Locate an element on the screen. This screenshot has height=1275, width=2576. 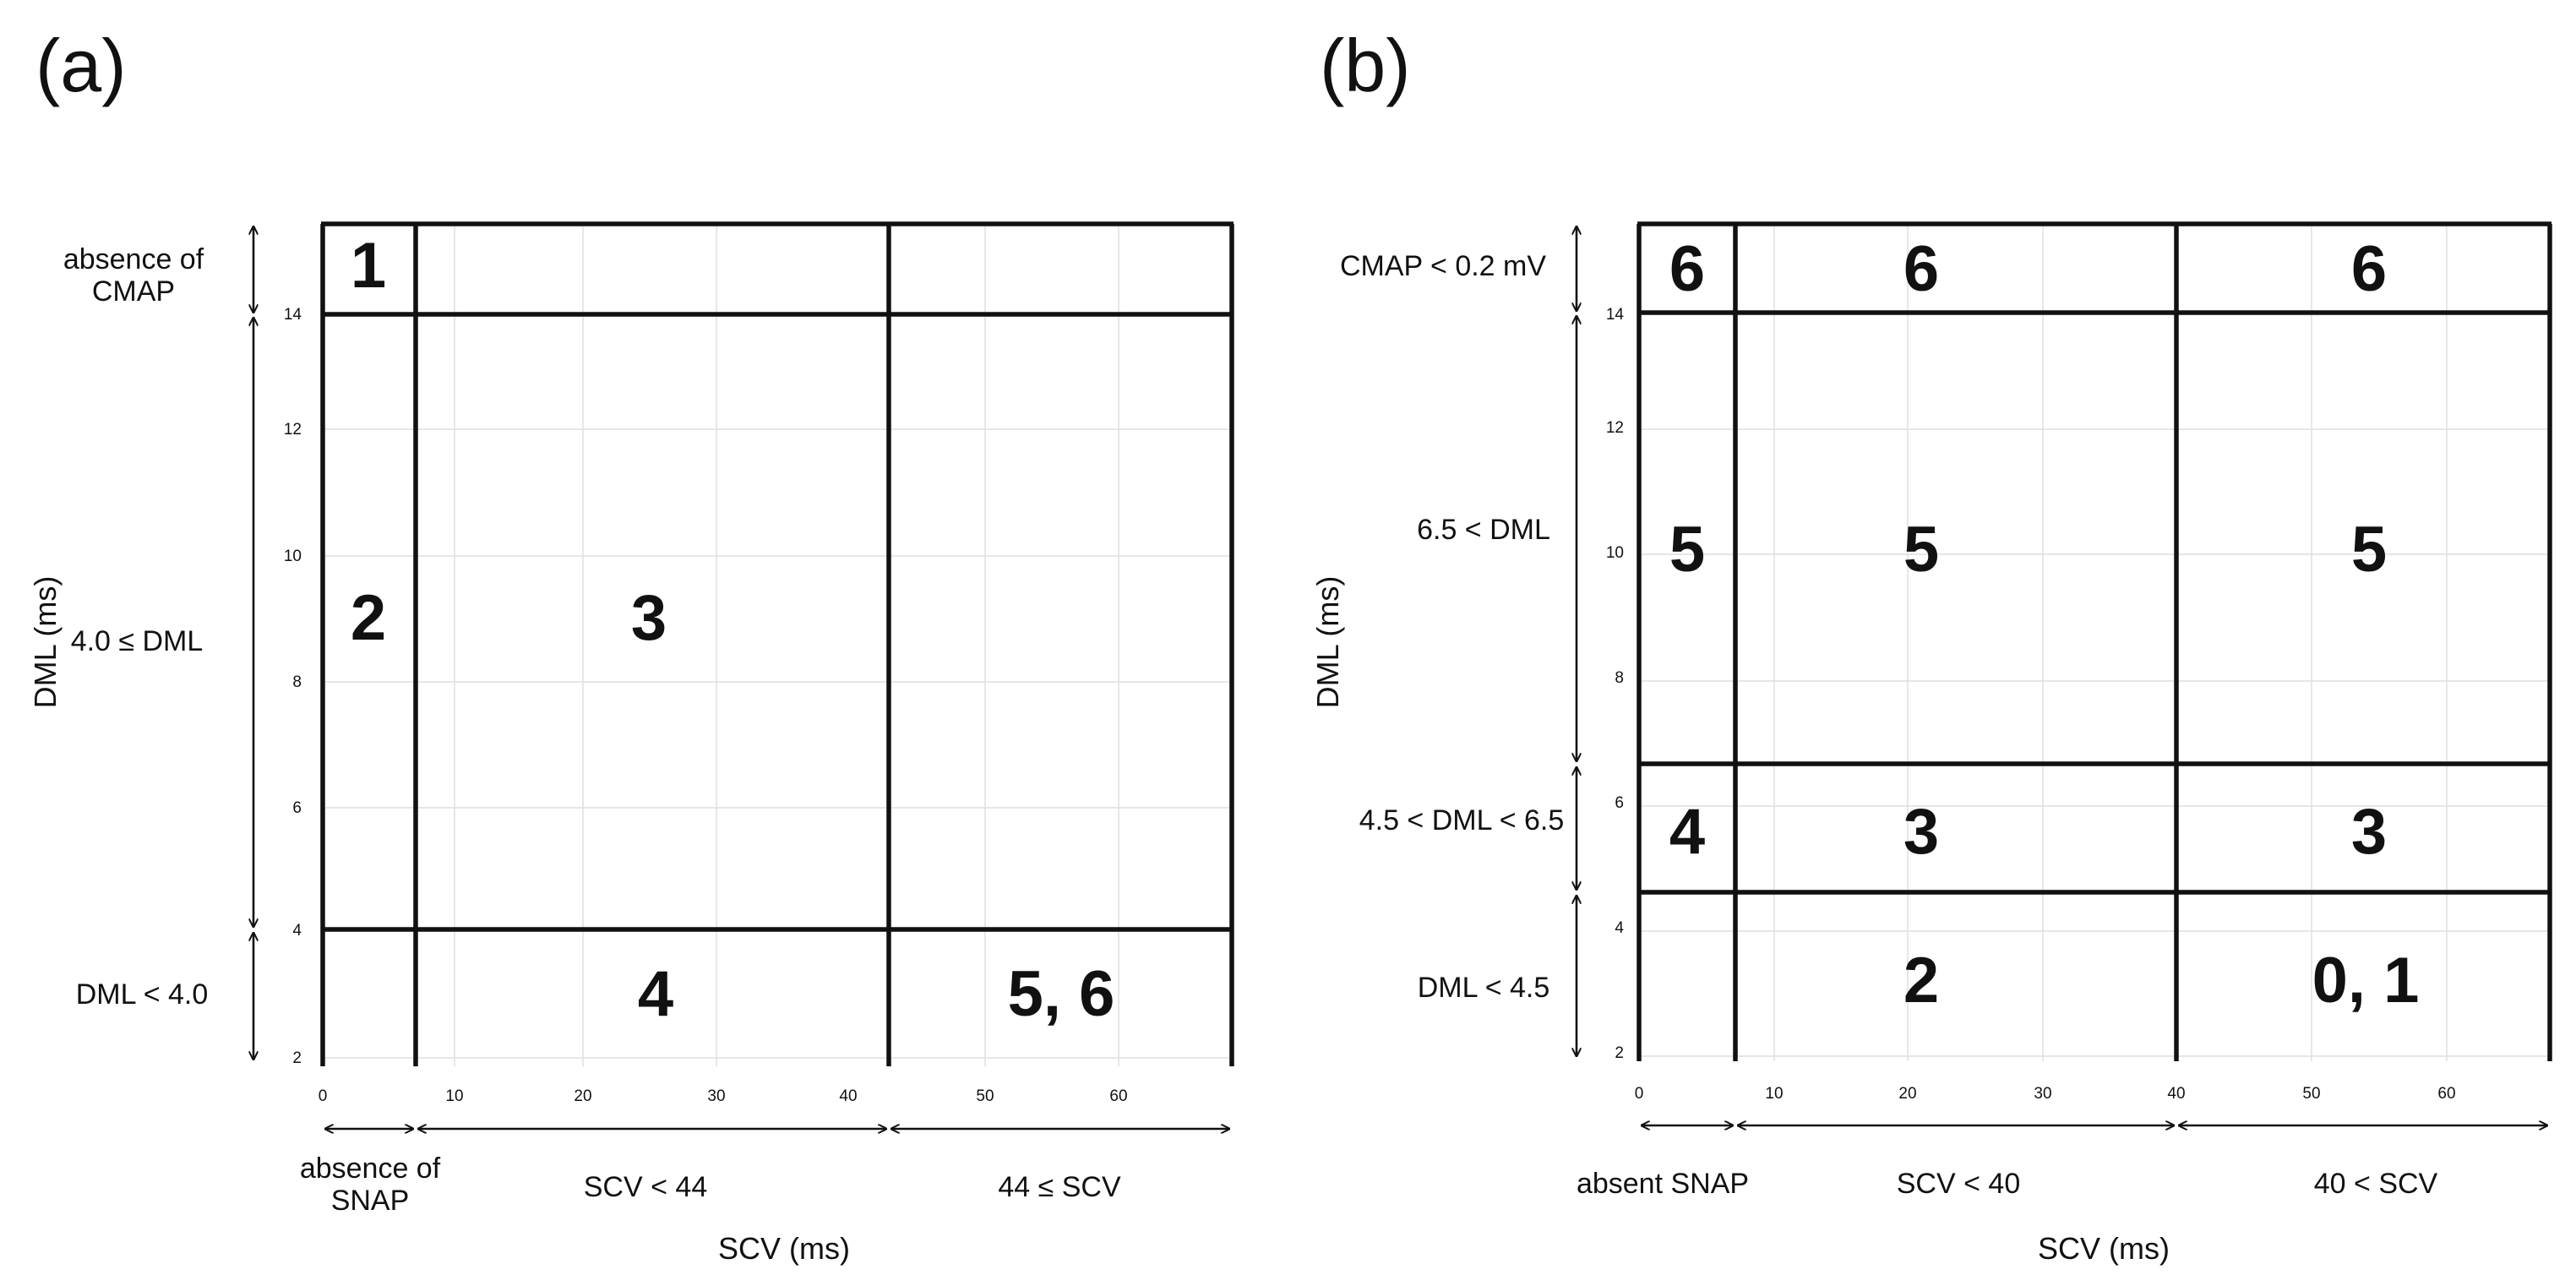
row-label-dml-45-65: 4.5 < DML < 6.5 is located at coordinates (1462, 820).